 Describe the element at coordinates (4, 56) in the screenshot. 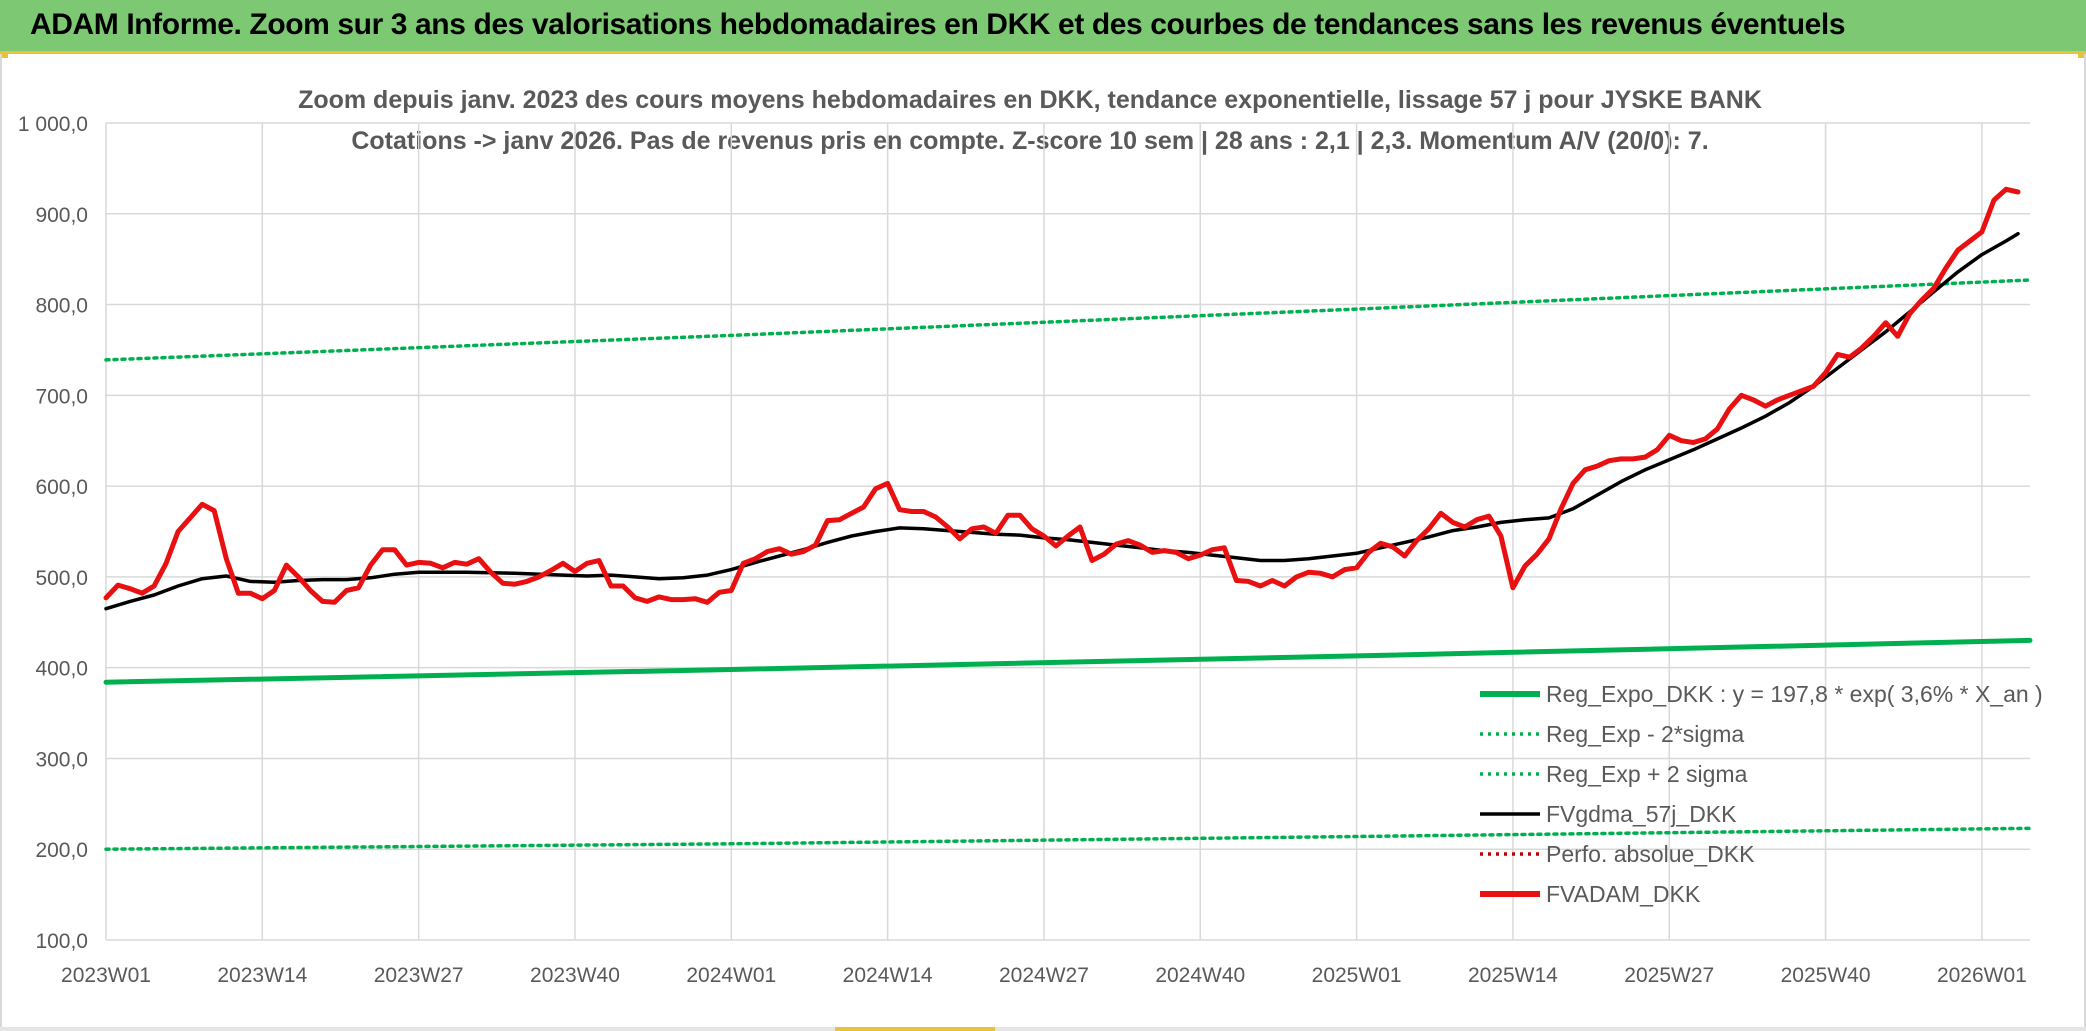

I see `frame-corner-left` at that location.